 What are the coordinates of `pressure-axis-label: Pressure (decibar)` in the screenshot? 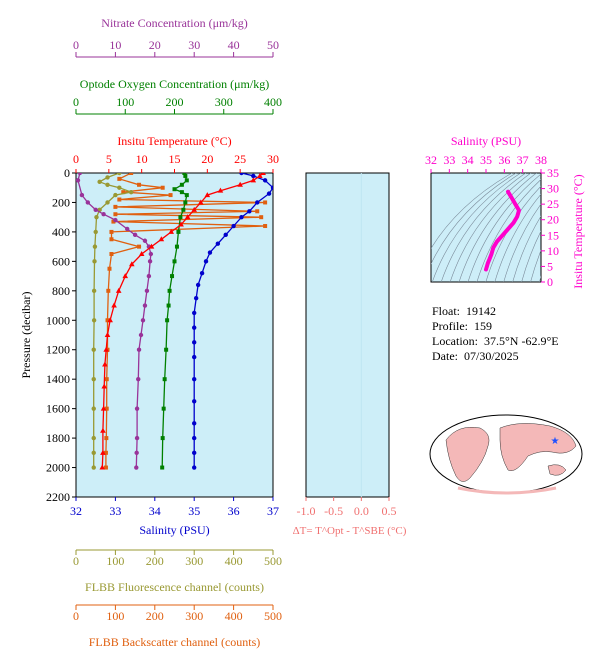 It's located at (26, 335).